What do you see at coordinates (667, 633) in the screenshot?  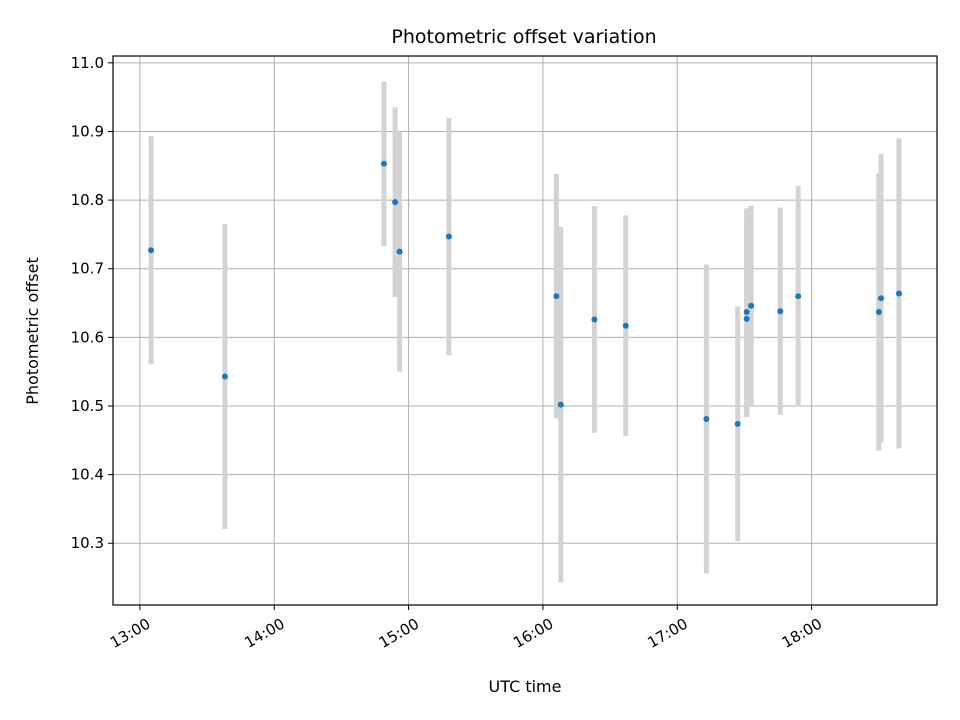 I see `x-tick-label: 17:00` at bounding box center [667, 633].